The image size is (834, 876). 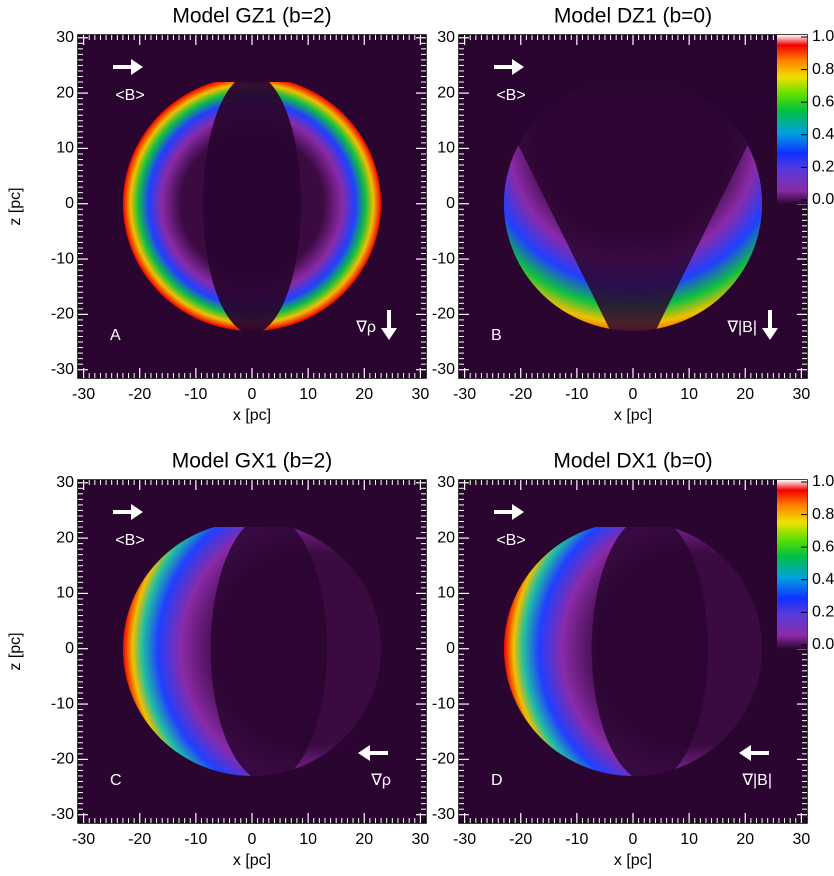 I want to click on panel-label: C, so click(x=116, y=780).